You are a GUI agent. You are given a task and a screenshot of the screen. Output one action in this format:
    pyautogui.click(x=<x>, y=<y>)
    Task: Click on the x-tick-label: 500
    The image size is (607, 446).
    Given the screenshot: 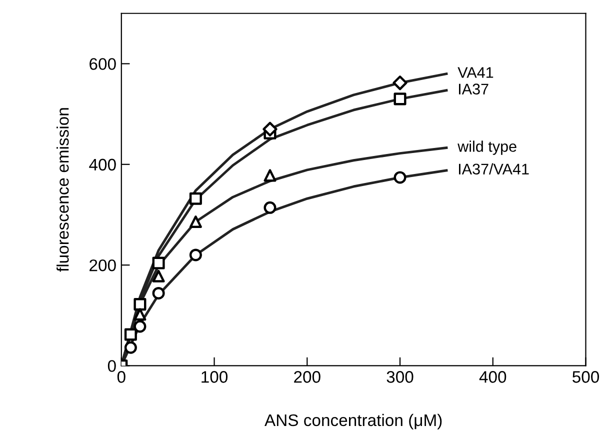 What is the action you would take?
    pyautogui.click(x=586, y=377)
    